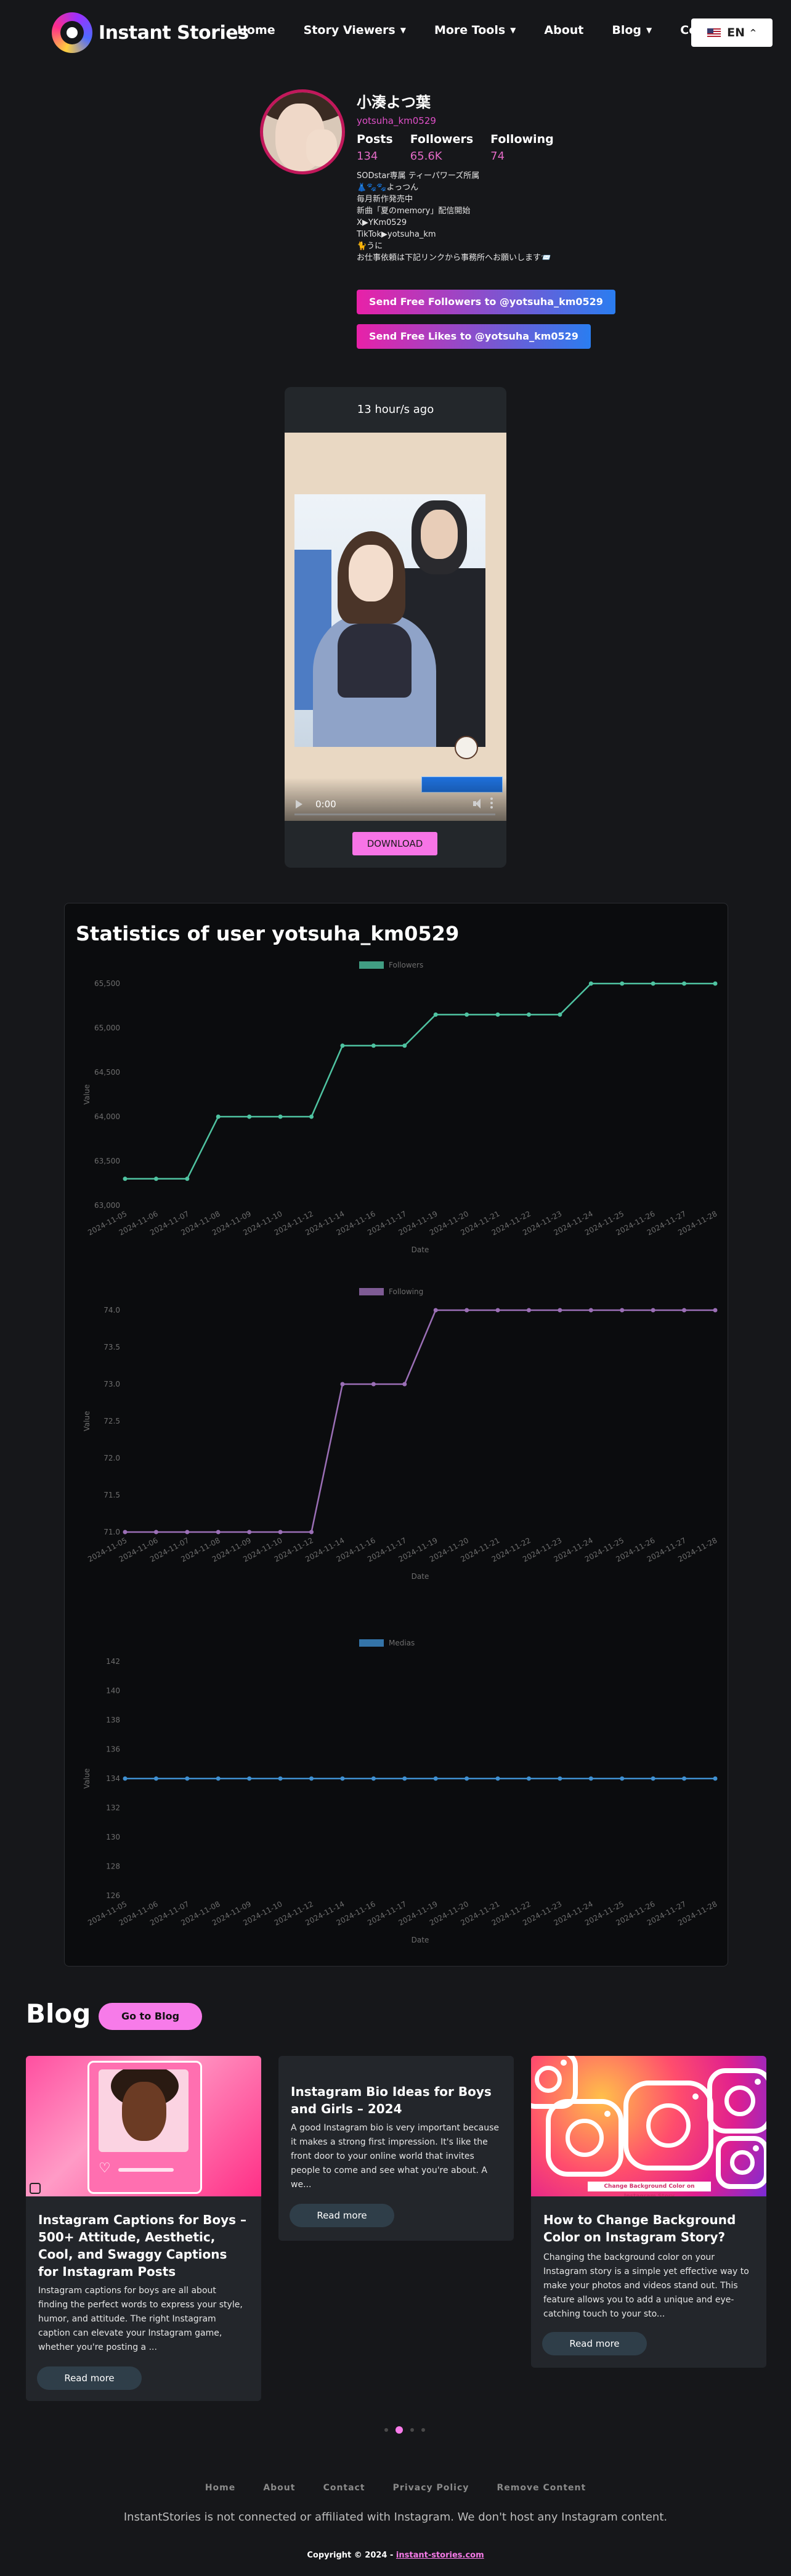  I want to click on stat-followers-value: 65.6K, so click(426, 156).